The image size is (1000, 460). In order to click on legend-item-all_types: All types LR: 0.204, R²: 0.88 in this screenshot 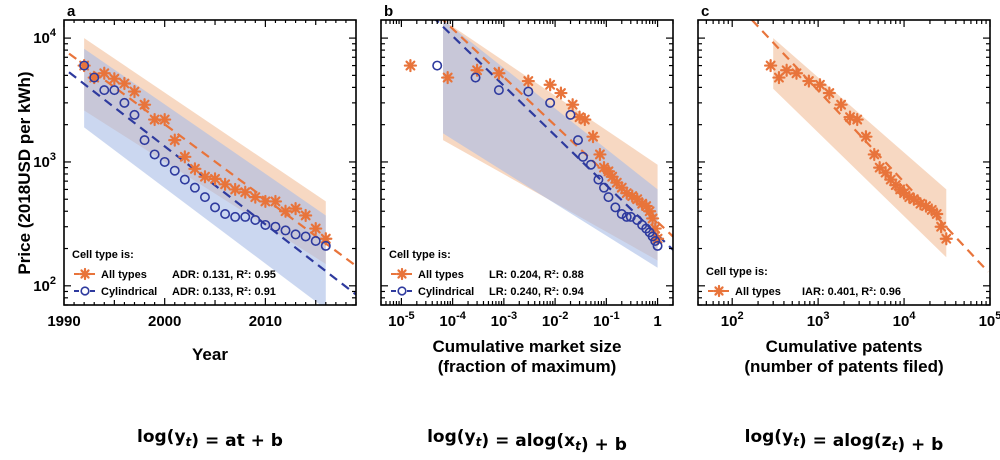, I will do `click(487, 274)`.